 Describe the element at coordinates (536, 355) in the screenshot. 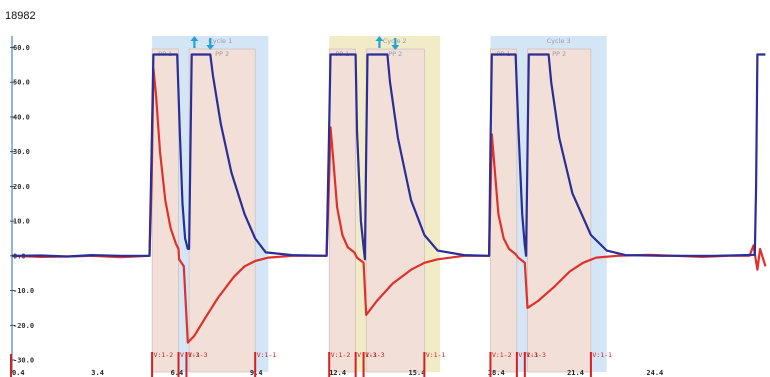

I see `event-label-11: V:1-3` at that location.